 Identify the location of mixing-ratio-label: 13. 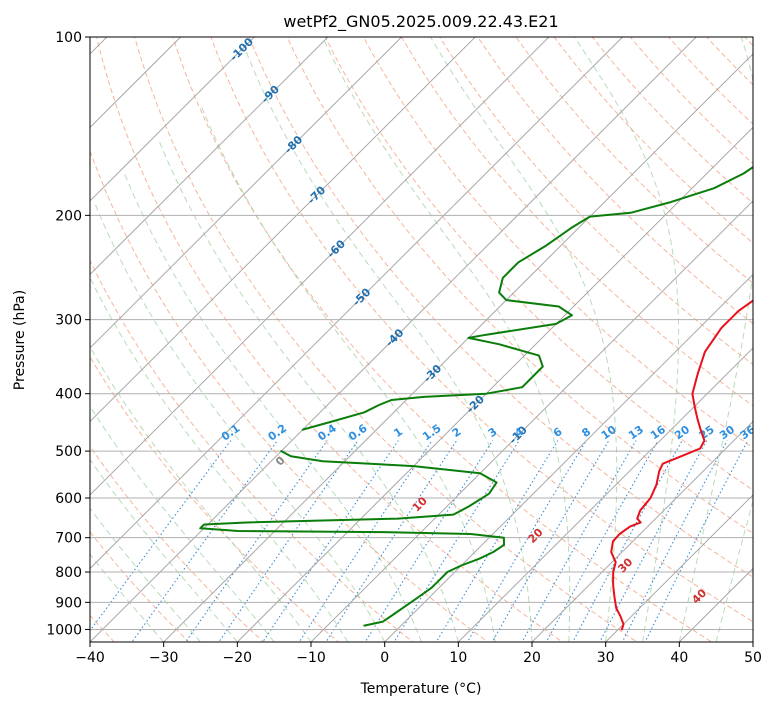
(636, 432).